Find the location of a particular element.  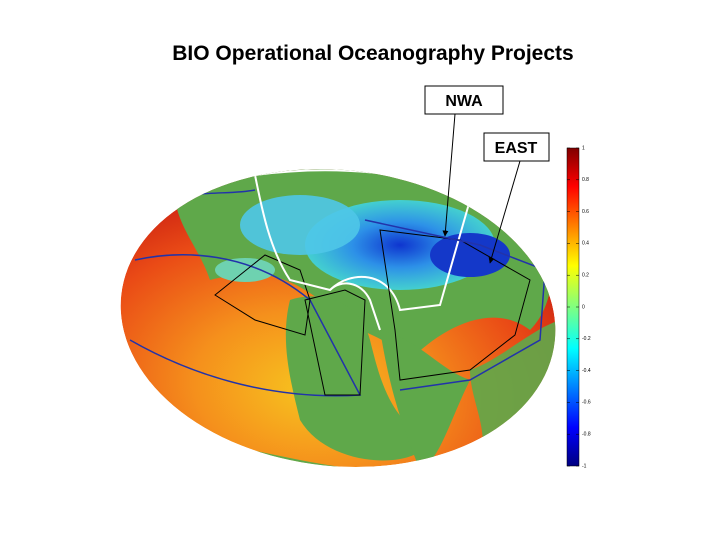

callout-label: EAST is located at coordinates (516, 148).